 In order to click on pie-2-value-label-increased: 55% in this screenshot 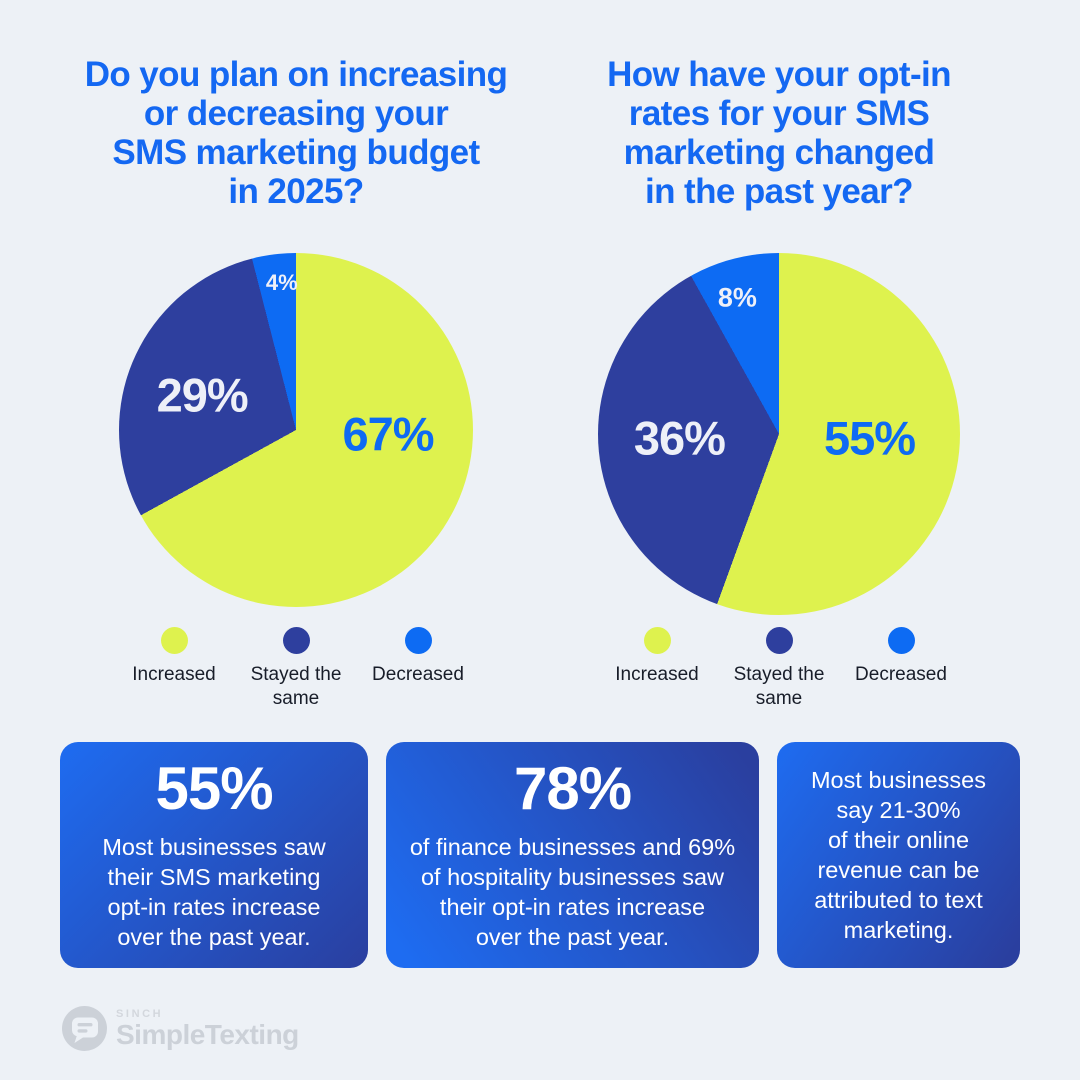, I will do `click(869, 438)`.